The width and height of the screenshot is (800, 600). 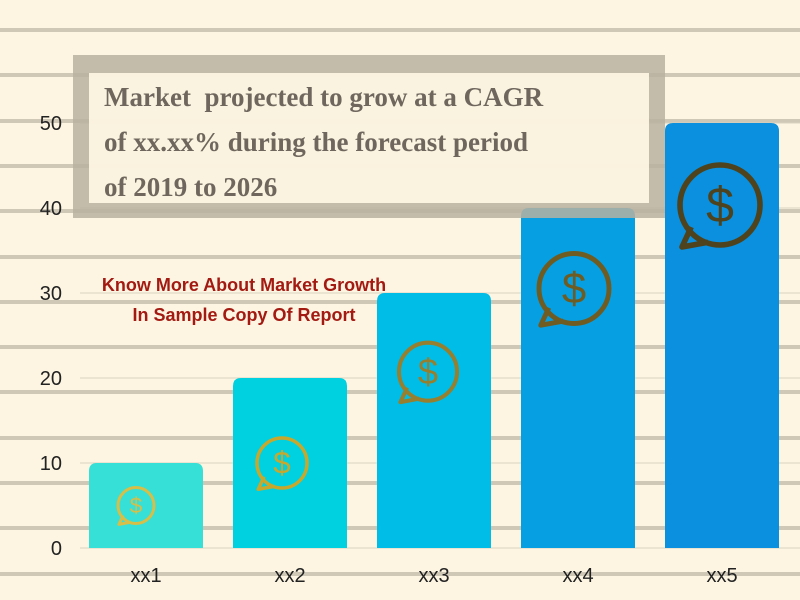 I want to click on x-category-label: xx3, so click(x=433, y=576).